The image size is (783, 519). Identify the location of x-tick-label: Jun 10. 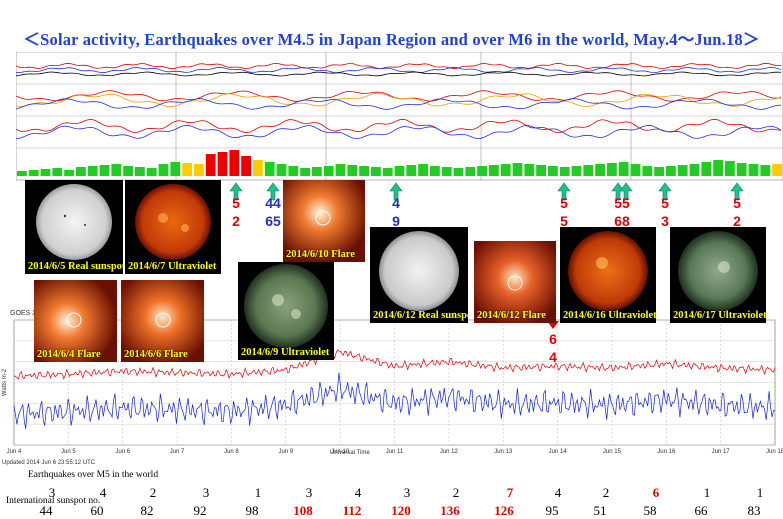
(340, 452).